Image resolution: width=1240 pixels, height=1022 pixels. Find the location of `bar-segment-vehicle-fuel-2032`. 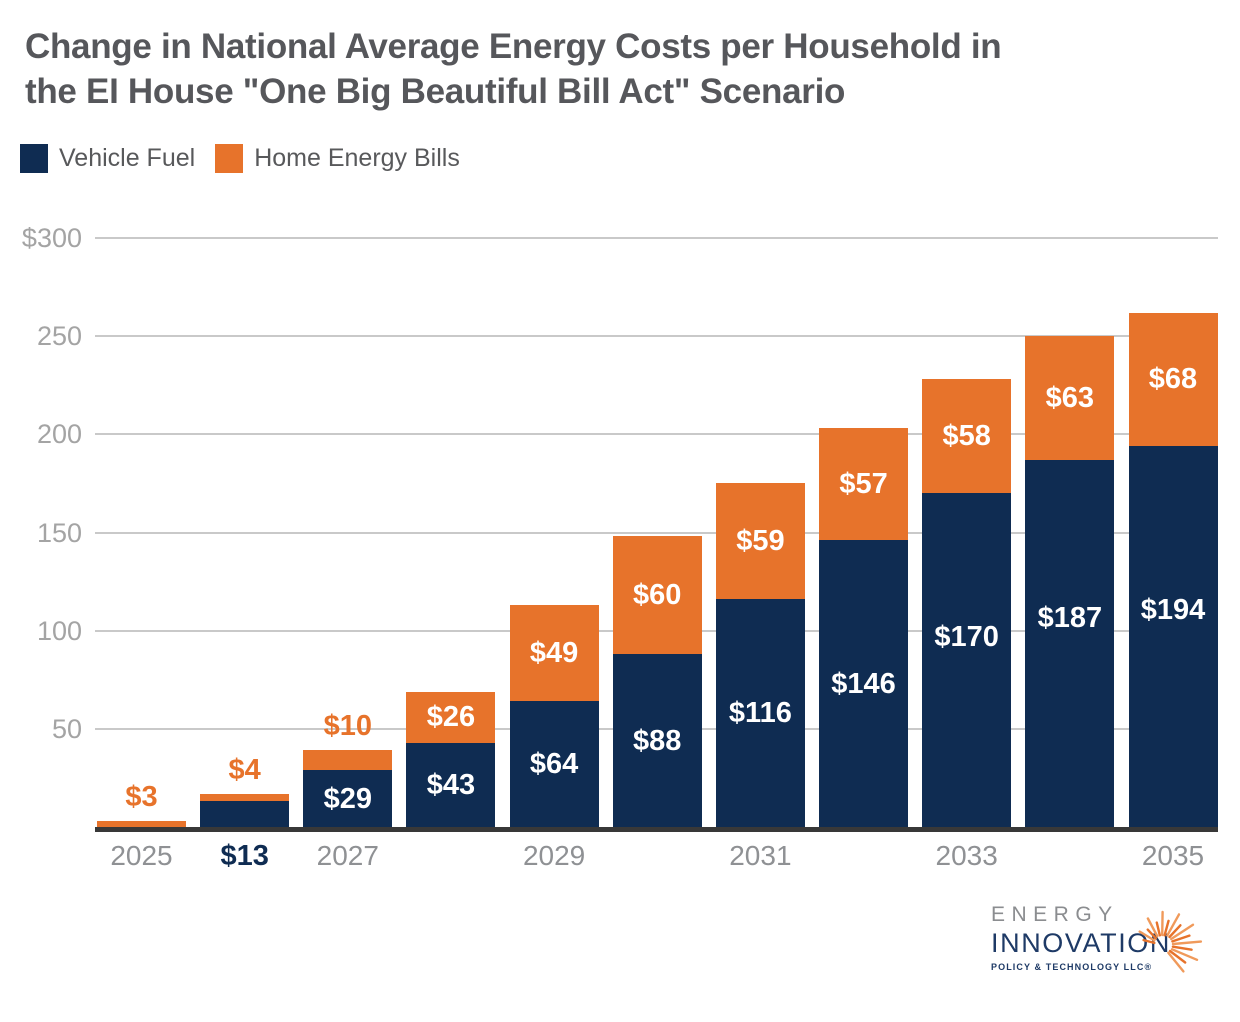

bar-segment-vehicle-fuel-2032 is located at coordinates (864, 683).